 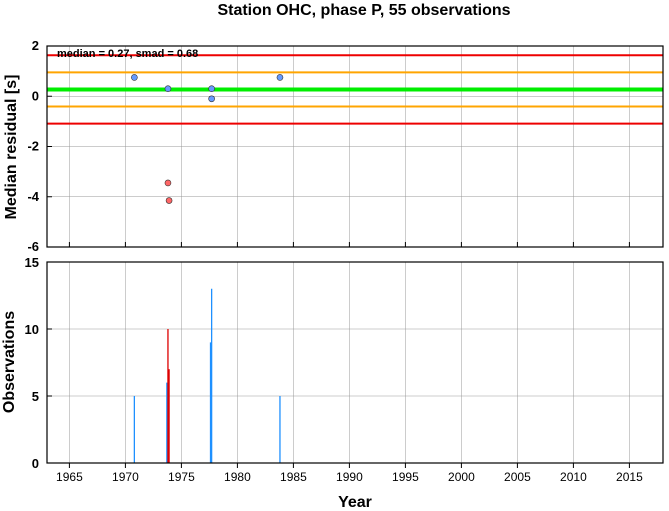 I want to click on residual-ytick-label: -6, so click(x=33, y=246).